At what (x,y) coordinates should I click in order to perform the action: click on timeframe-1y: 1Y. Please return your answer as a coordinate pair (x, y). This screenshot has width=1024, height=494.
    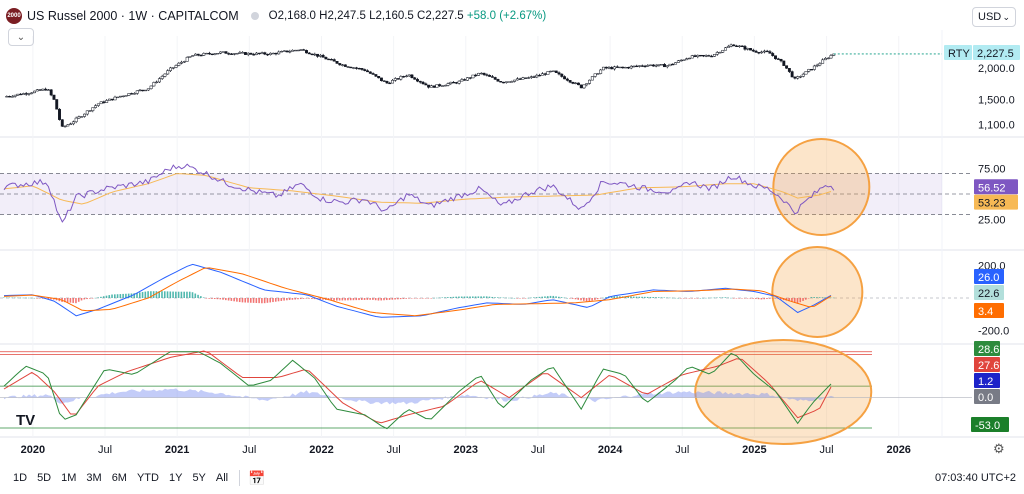
    Looking at the image, I should click on (175, 478).